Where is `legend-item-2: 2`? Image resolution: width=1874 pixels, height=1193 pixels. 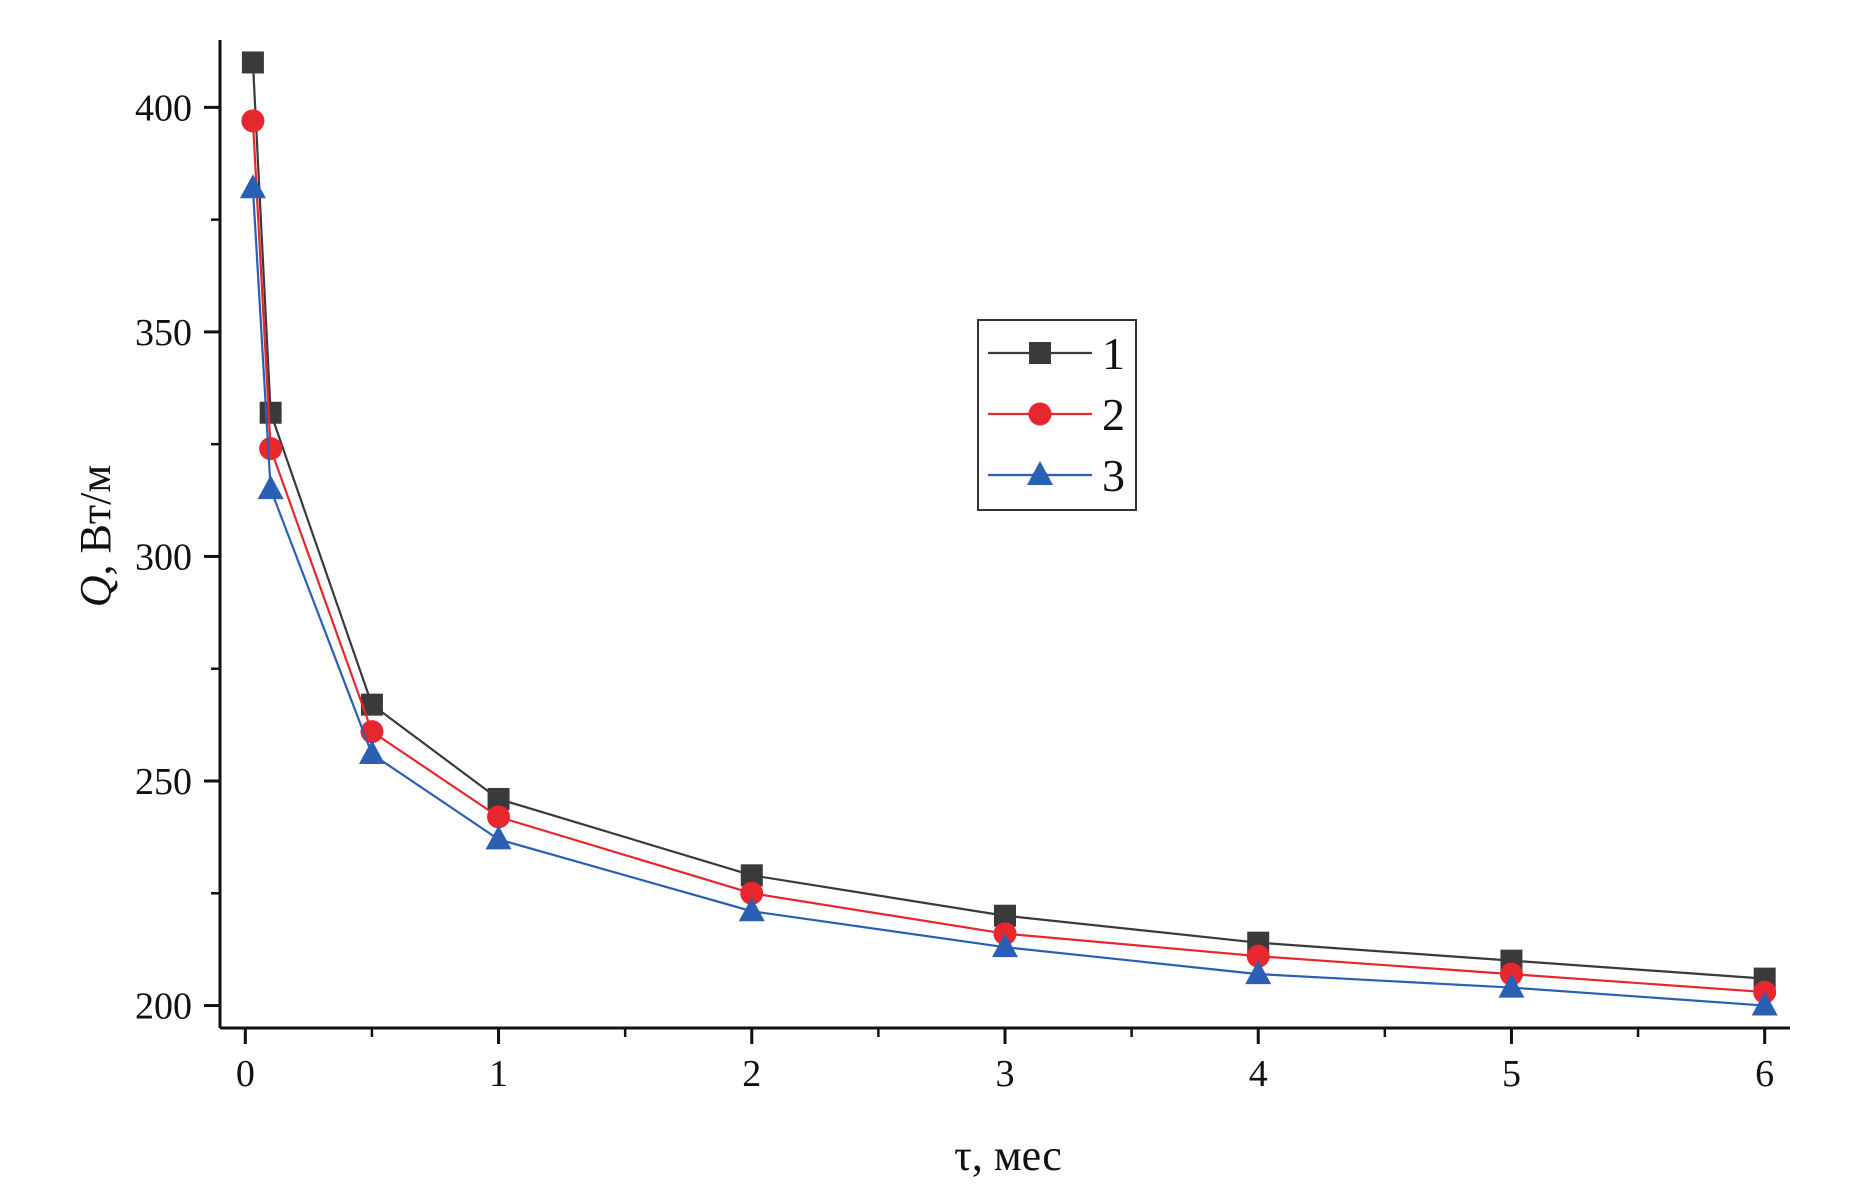
legend-item-2: 2 is located at coordinates (1056, 414).